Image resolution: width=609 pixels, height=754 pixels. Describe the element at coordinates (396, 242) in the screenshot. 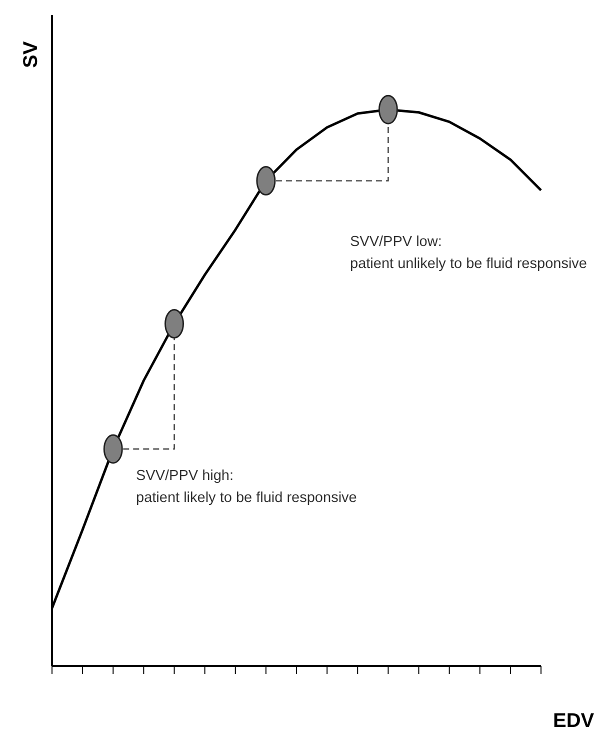

I see `annotation: SVV/PPV low:` at that location.